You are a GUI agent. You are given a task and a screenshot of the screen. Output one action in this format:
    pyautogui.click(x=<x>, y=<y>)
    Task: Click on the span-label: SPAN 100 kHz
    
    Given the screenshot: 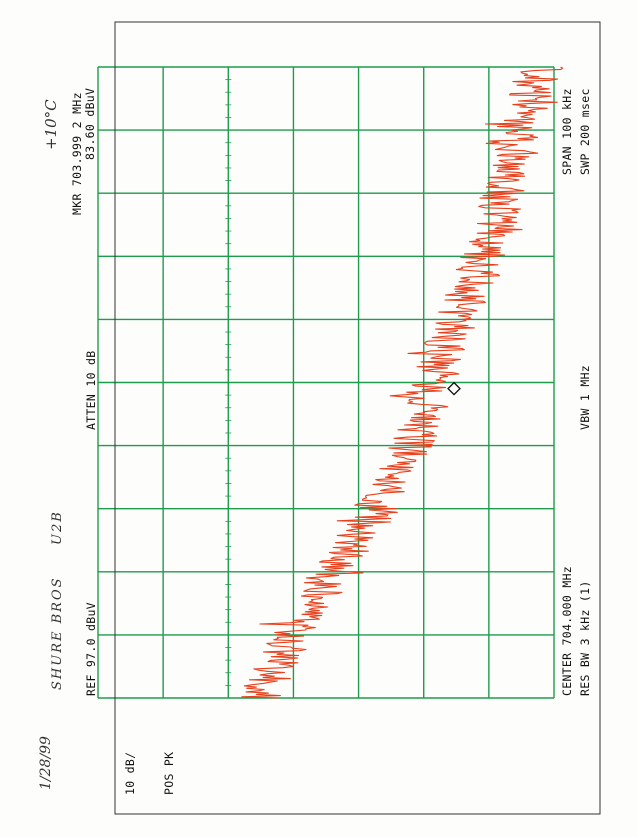 What is the action you would take?
    pyautogui.click(x=567, y=131)
    